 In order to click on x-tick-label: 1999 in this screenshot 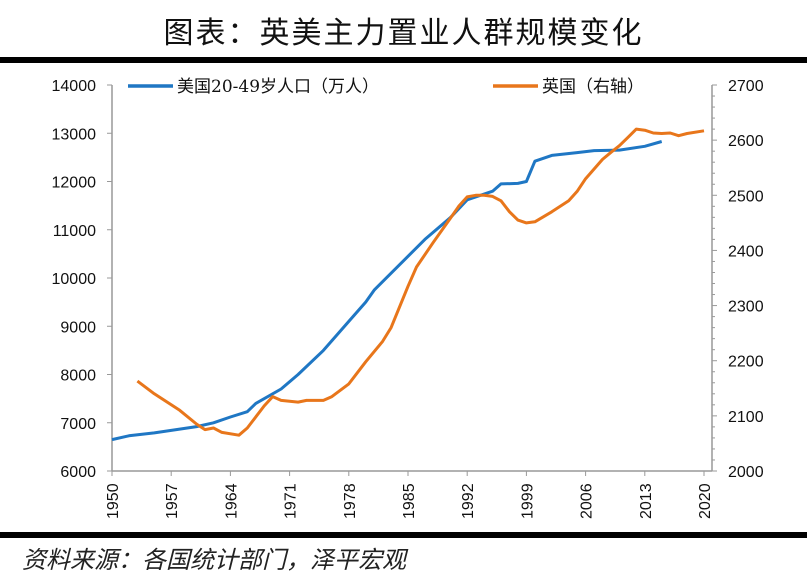, I will do `click(527, 501)`.